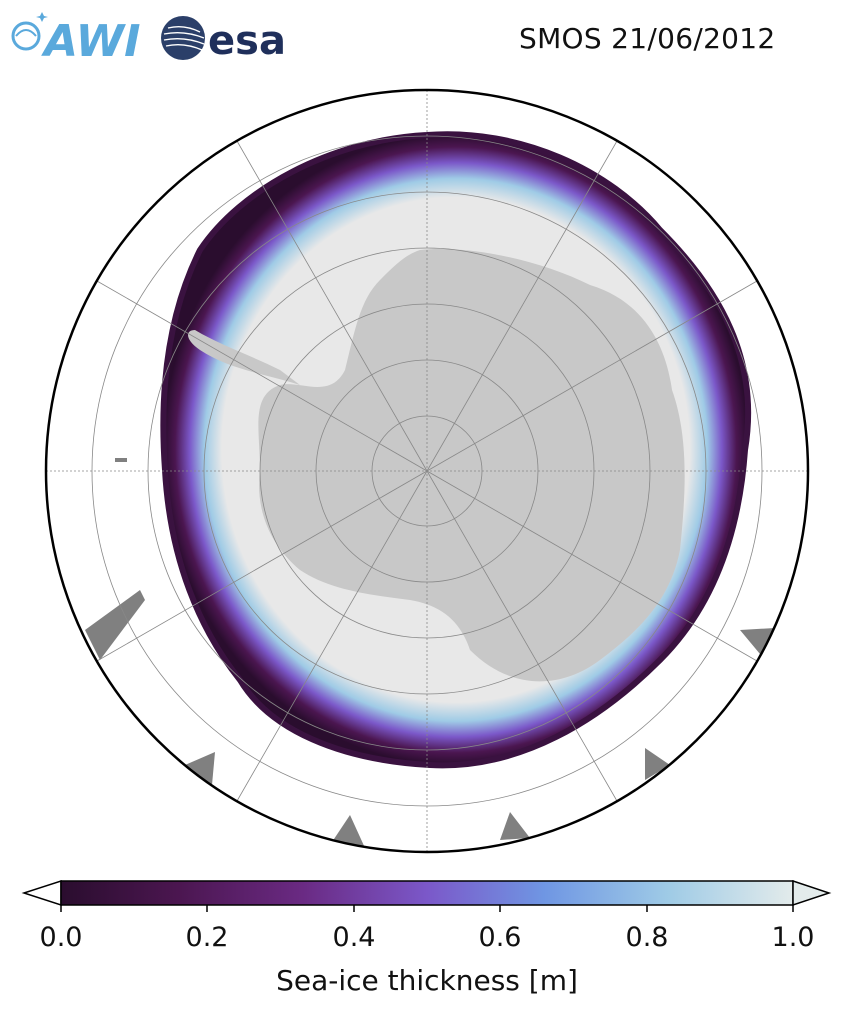 The width and height of the screenshot is (854, 1026). I want to click on colorbar-label: Sea-ice thickness [m], so click(427, 980).